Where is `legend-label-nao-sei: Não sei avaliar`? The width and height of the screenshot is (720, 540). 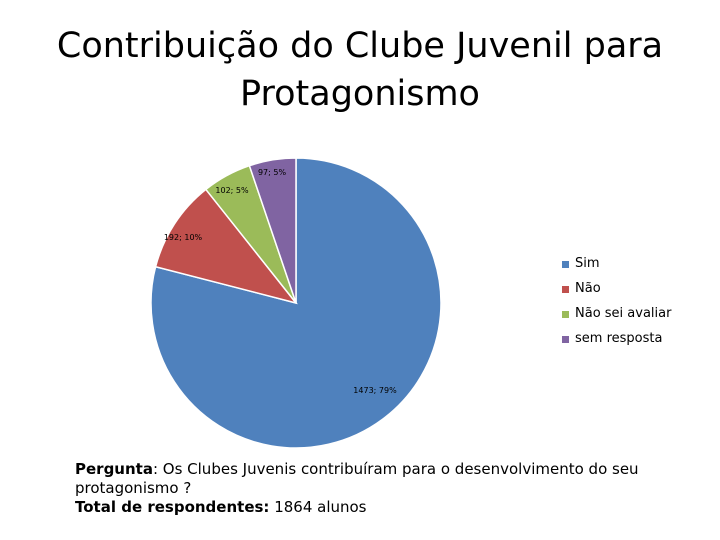 legend-label-nao-sei: Não sei avaliar is located at coordinates (623, 313).